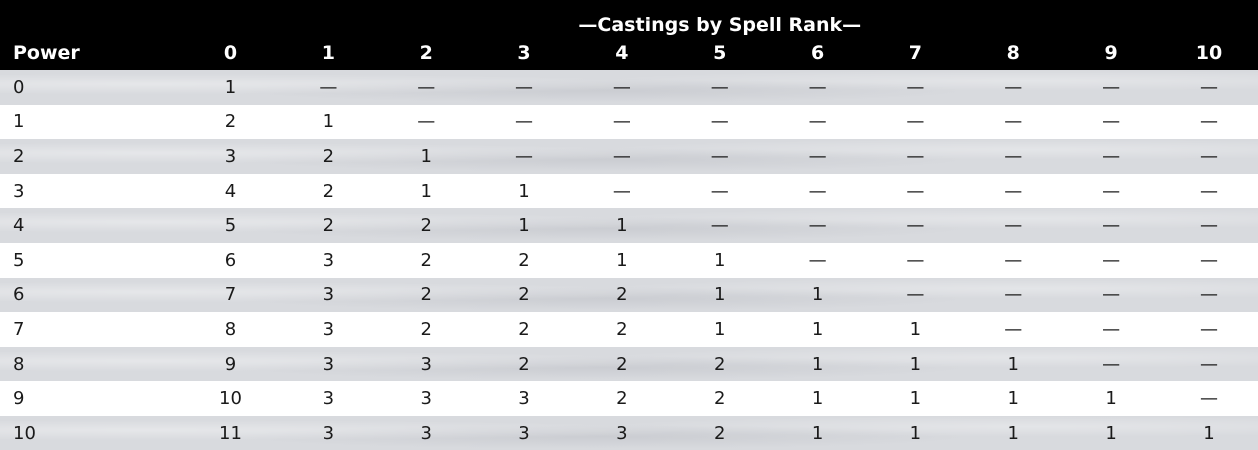 The height and width of the screenshot is (450, 1258). Describe the element at coordinates (817, 53) in the screenshot. I see `rank-column-header: 6` at that location.